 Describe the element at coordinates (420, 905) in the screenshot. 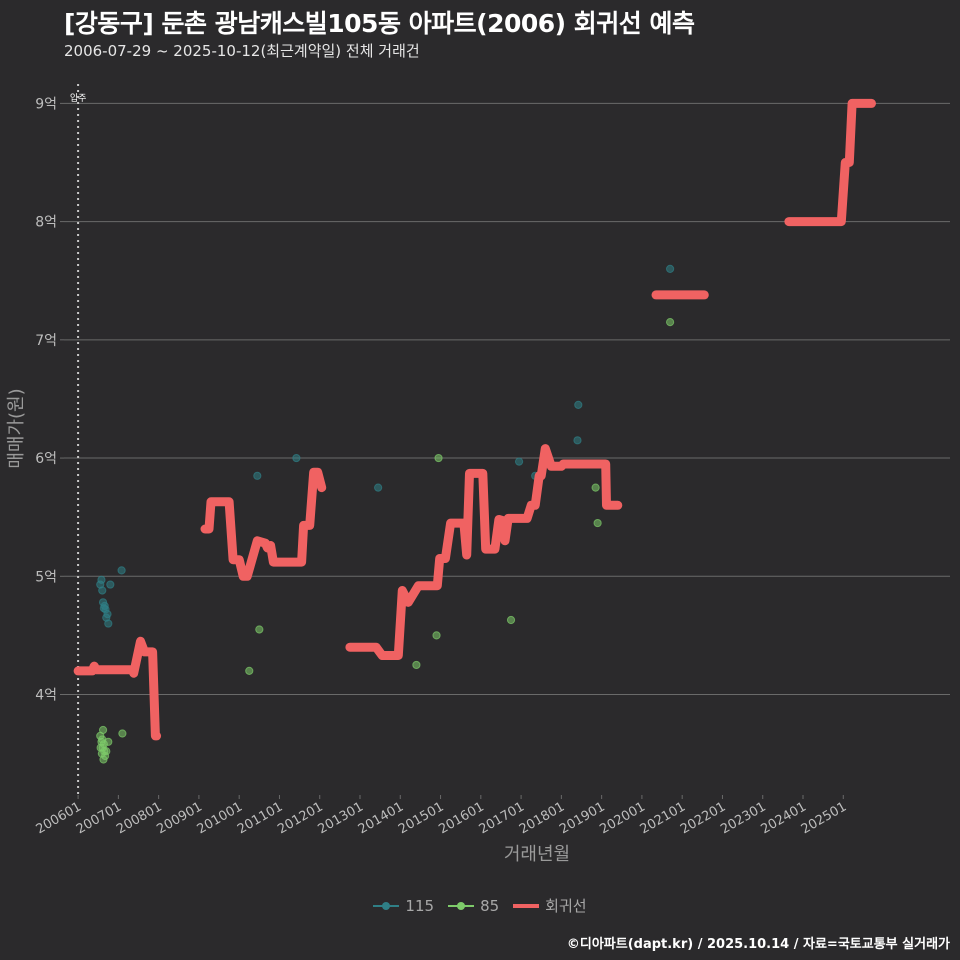

I see `legend-label-115: 115` at that location.